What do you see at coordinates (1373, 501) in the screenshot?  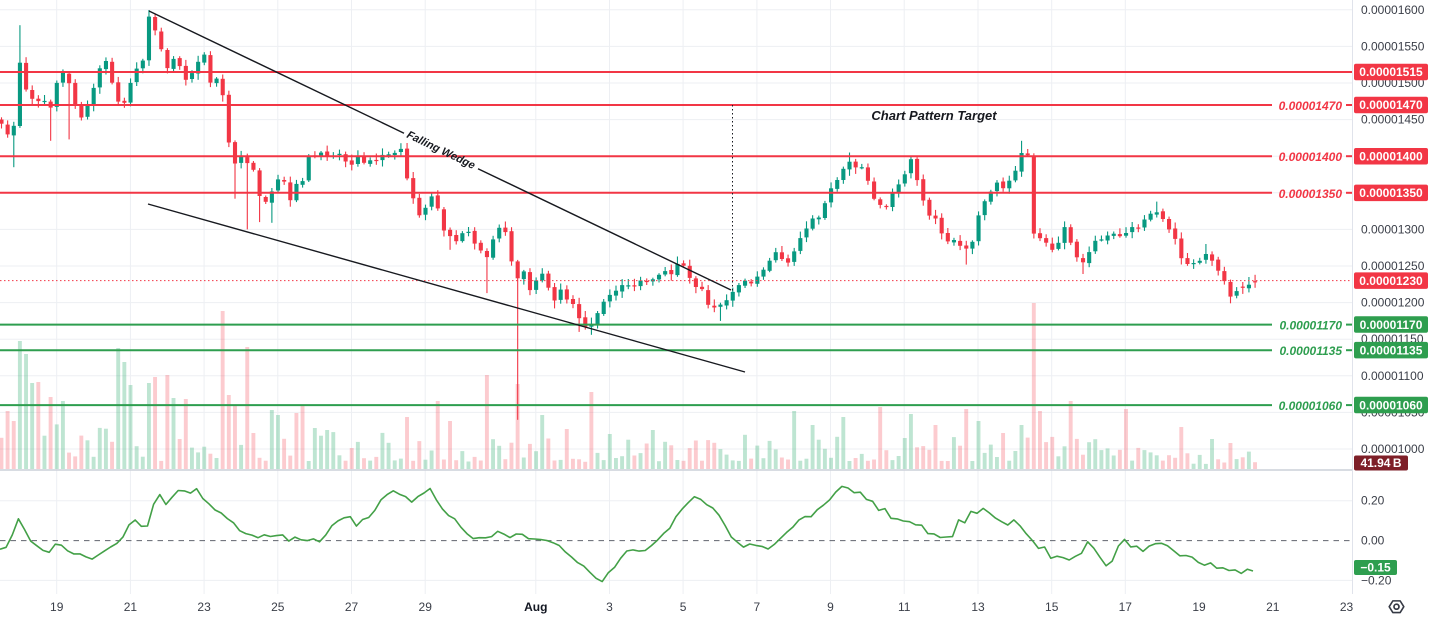 I see `svg-text: 0.20` at bounding box center [1373, 501].